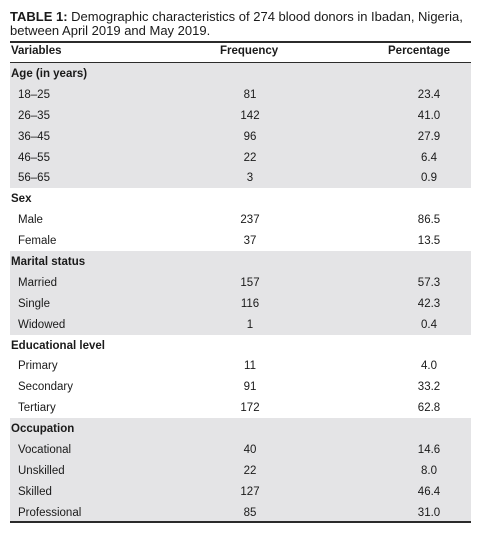  Describe the element at coordinates (429, 387) in the screenshot. I see `row-percentage: 33.2` at that location.